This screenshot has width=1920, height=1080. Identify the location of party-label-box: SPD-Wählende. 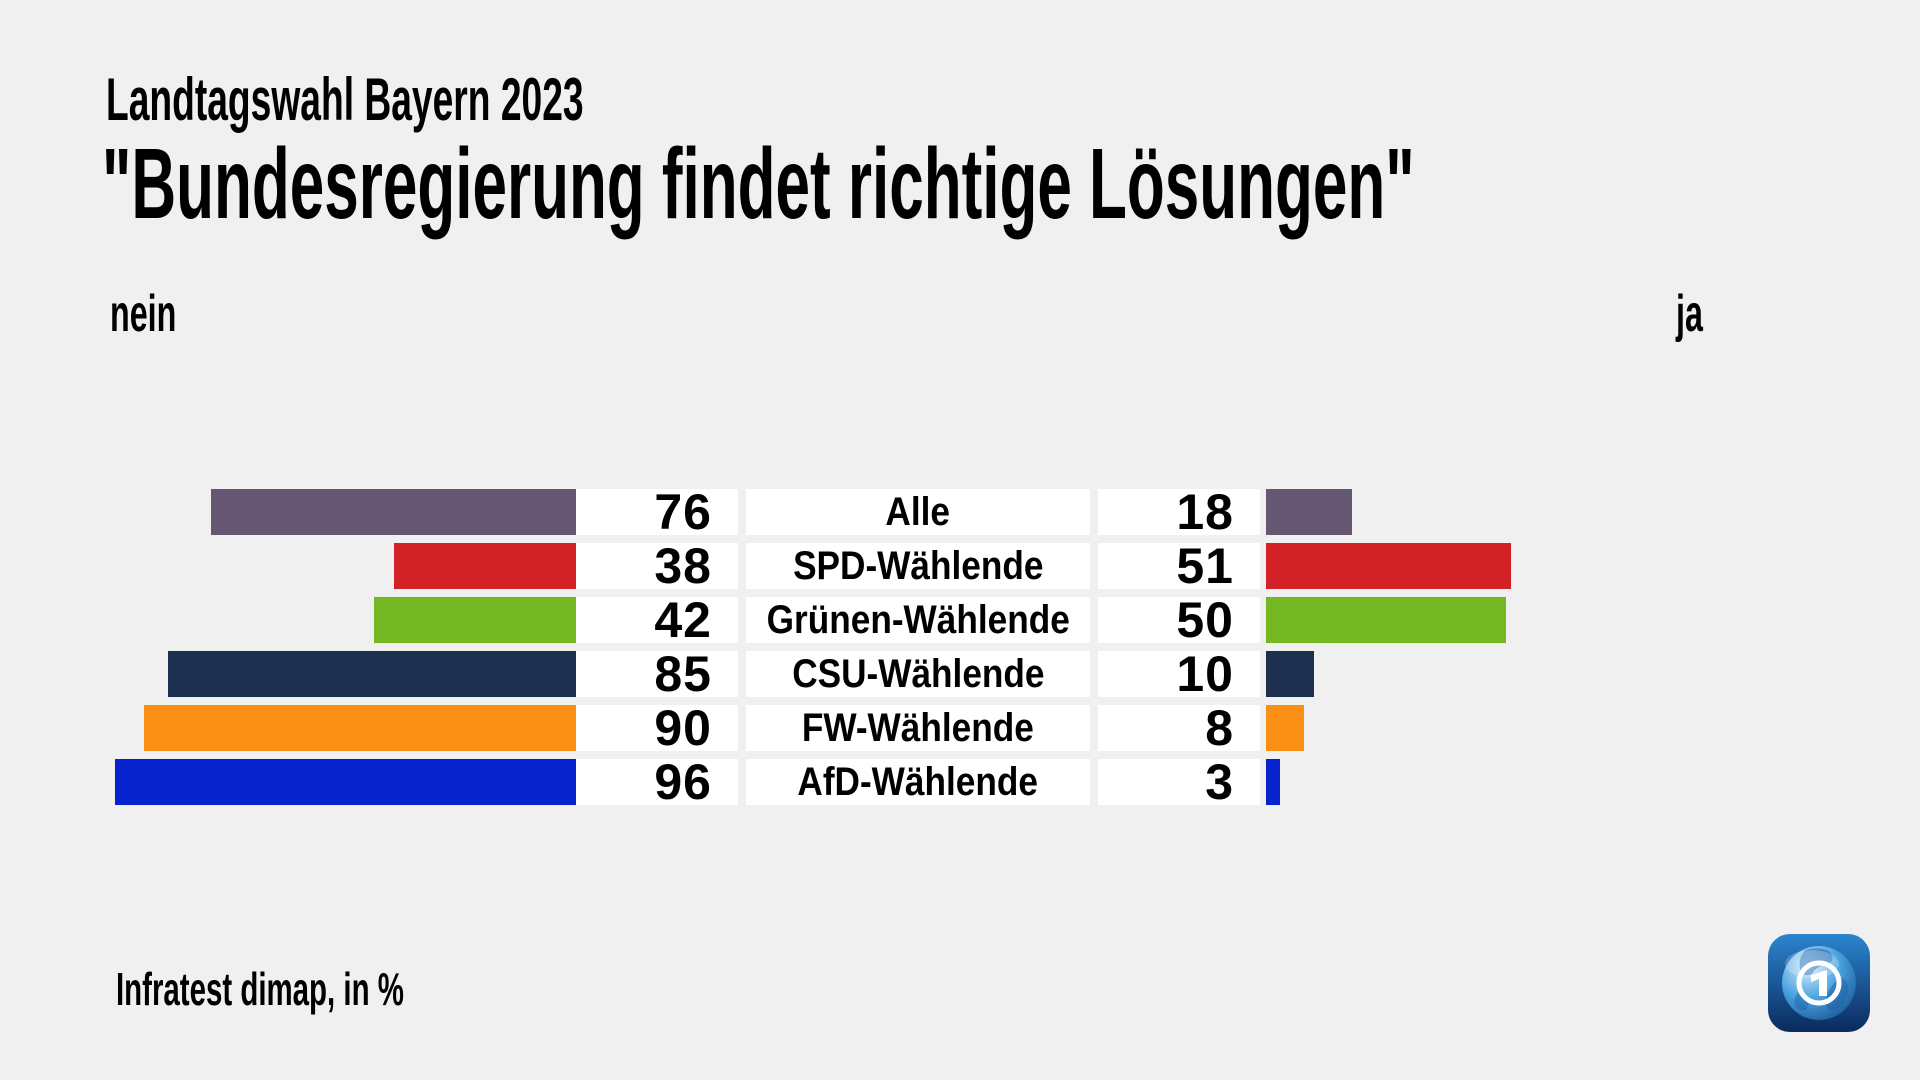
(918, 566).